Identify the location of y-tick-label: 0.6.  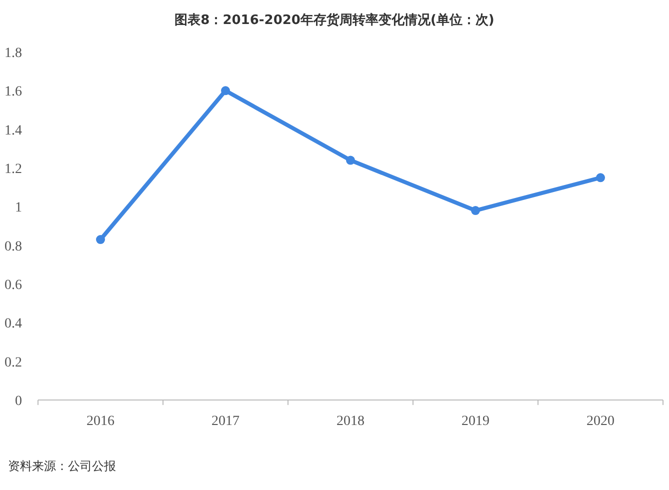
(13, 285).